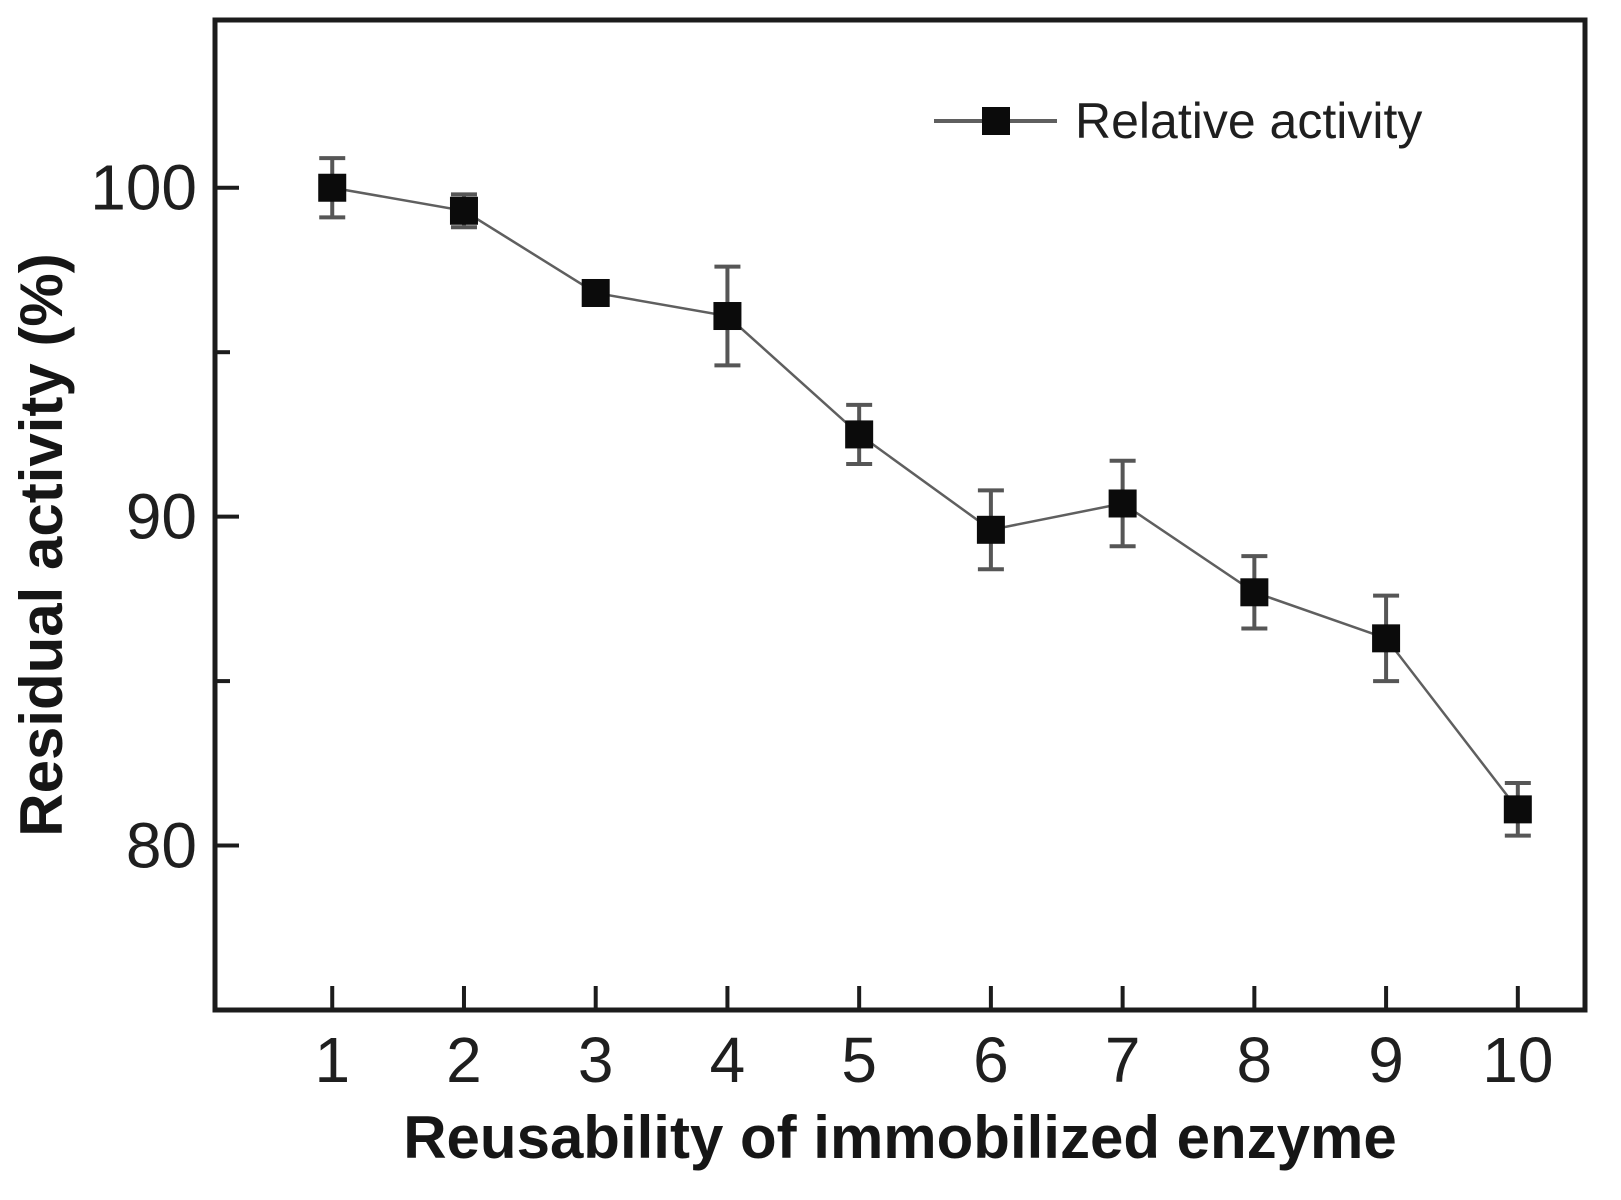  What do you see at coordinates (859, 1060) in the screenshot?
I see `x-tick-label: 5` at bounding box center [859, 1060].